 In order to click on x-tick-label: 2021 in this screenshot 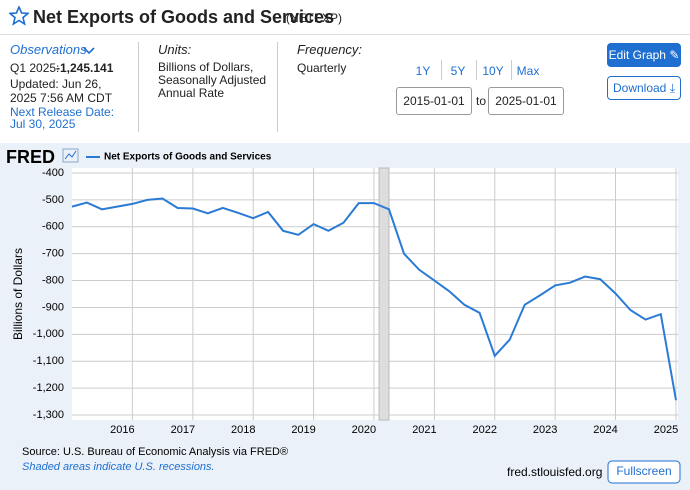, I will do `click(424, 430)`.